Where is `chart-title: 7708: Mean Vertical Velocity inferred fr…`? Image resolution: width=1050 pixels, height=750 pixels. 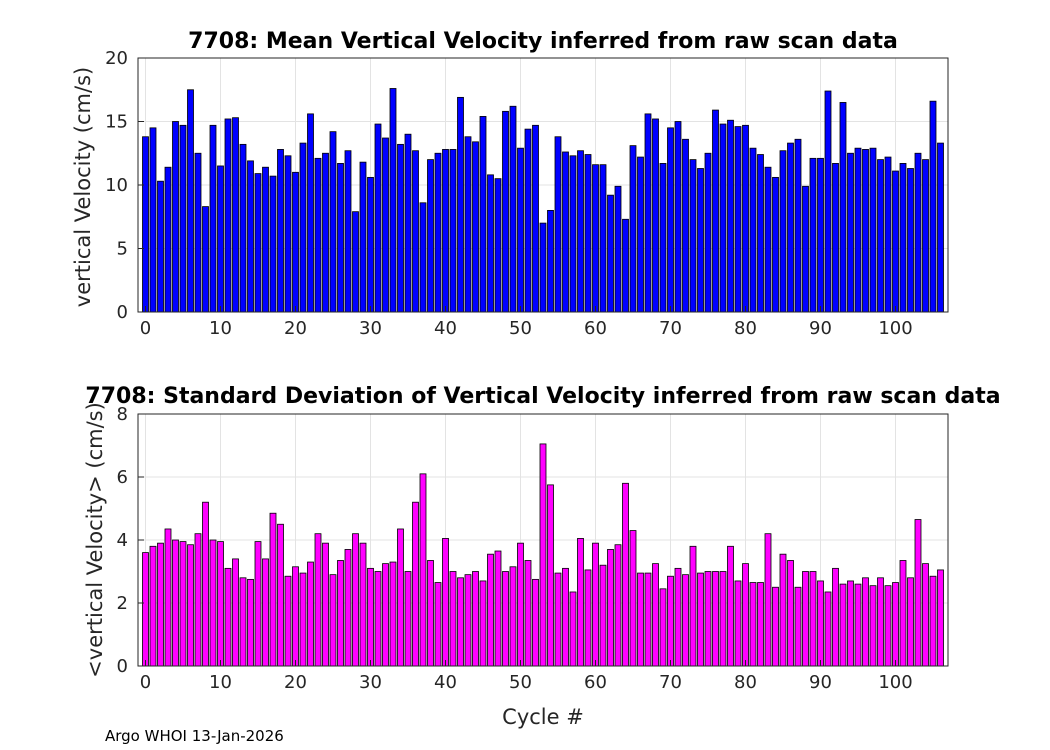
chart-title: 7708: Mean Vertical Velocity inferred fr… is located at coordinates (543, 41).